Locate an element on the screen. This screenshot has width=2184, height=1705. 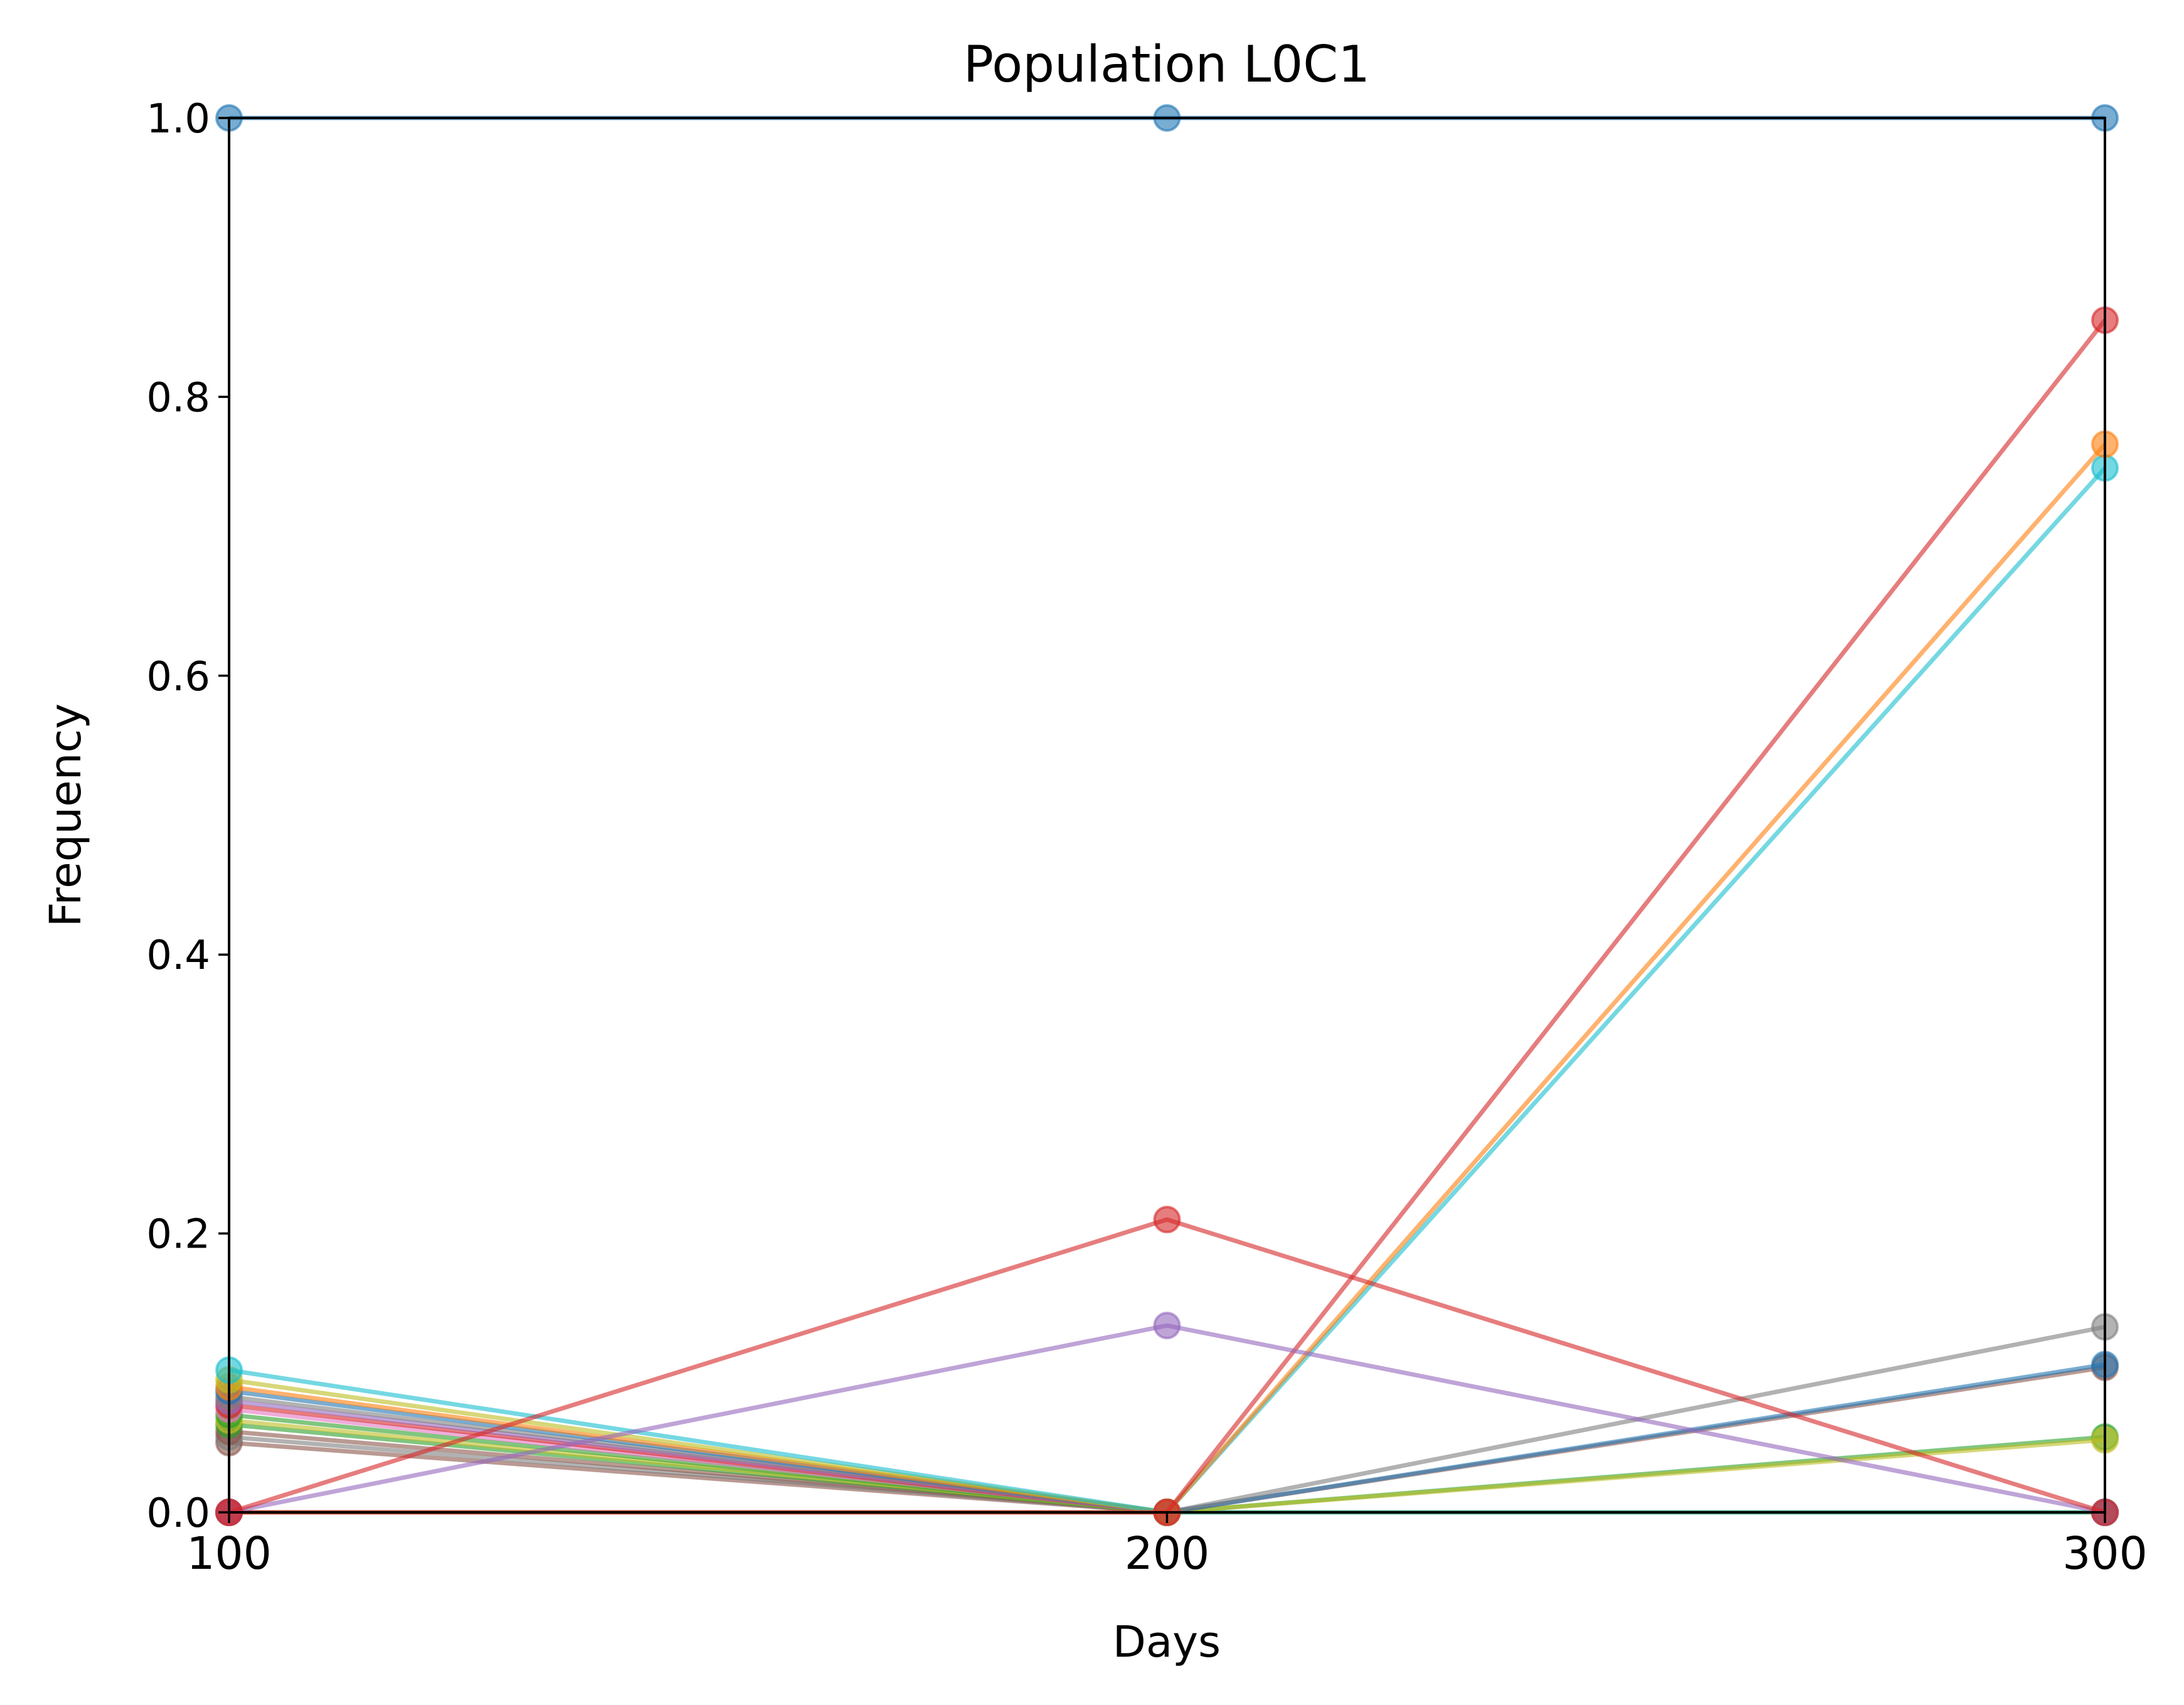
y-tick-label: 0.6 is located at coordinates (178, 677).